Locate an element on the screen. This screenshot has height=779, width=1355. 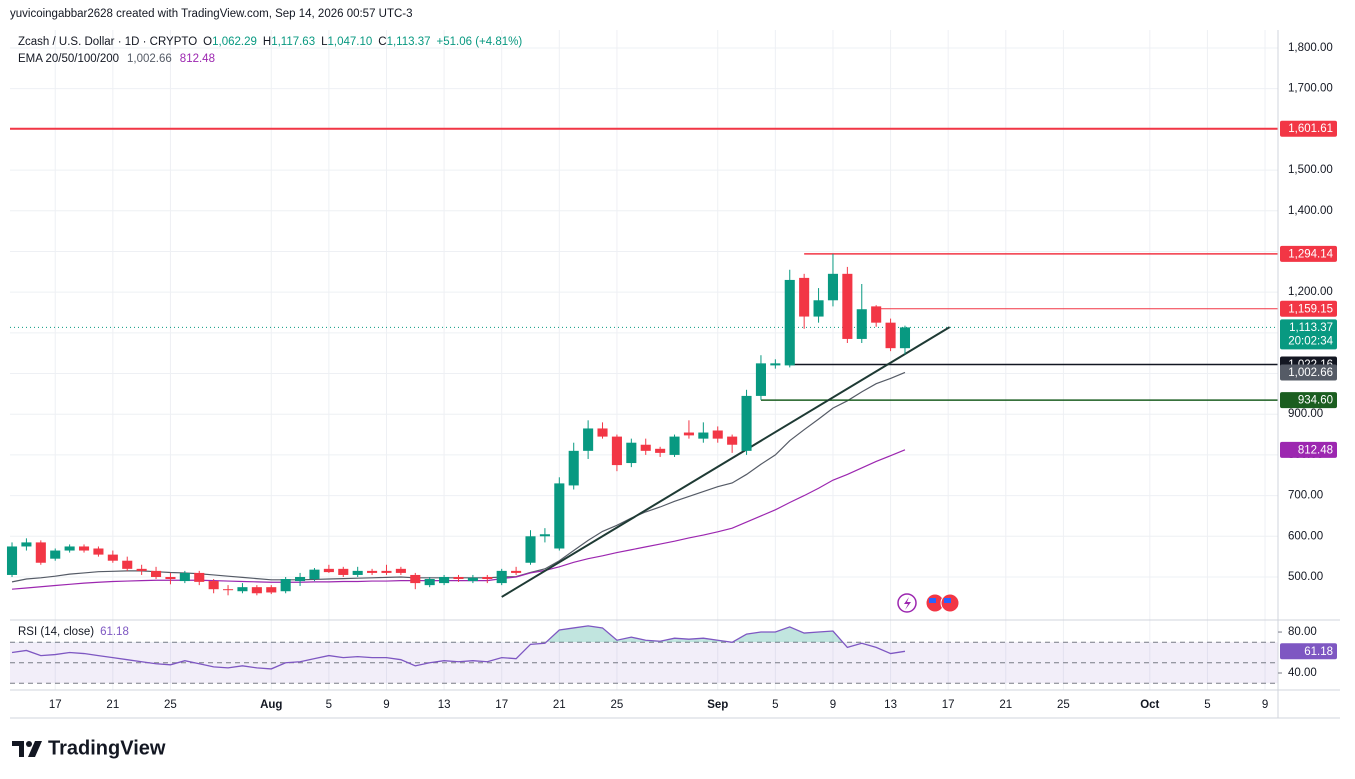
level-label: 1,159.15 is located at coordinates (1310, 309).